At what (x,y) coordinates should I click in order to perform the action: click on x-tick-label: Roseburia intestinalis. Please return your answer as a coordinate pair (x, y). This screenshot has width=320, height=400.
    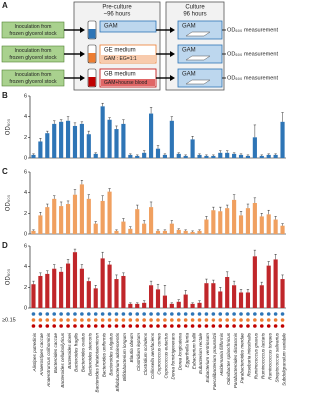
    Looking at the image, I should click on (249, 354).